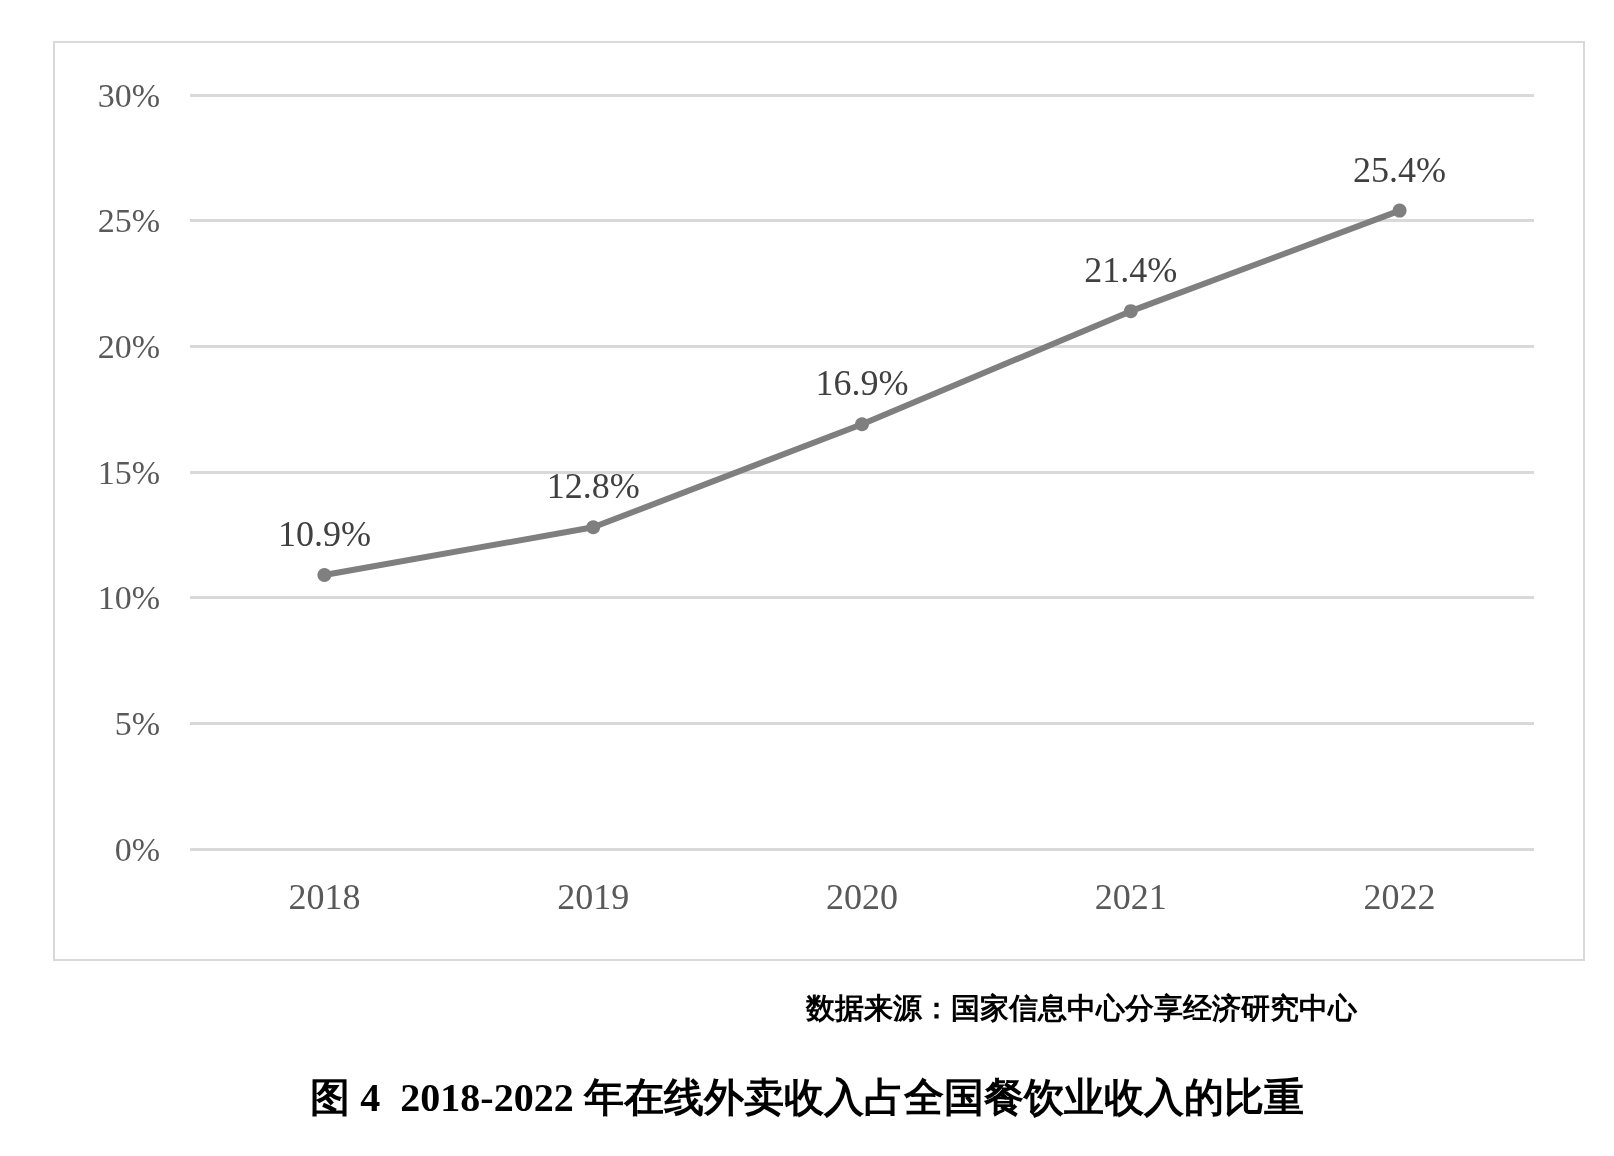 The image size is (1614, 1156). Describe the element at coordinates (137, 849) in the screenshot. I see `y-tick-label: 0%` at that location.